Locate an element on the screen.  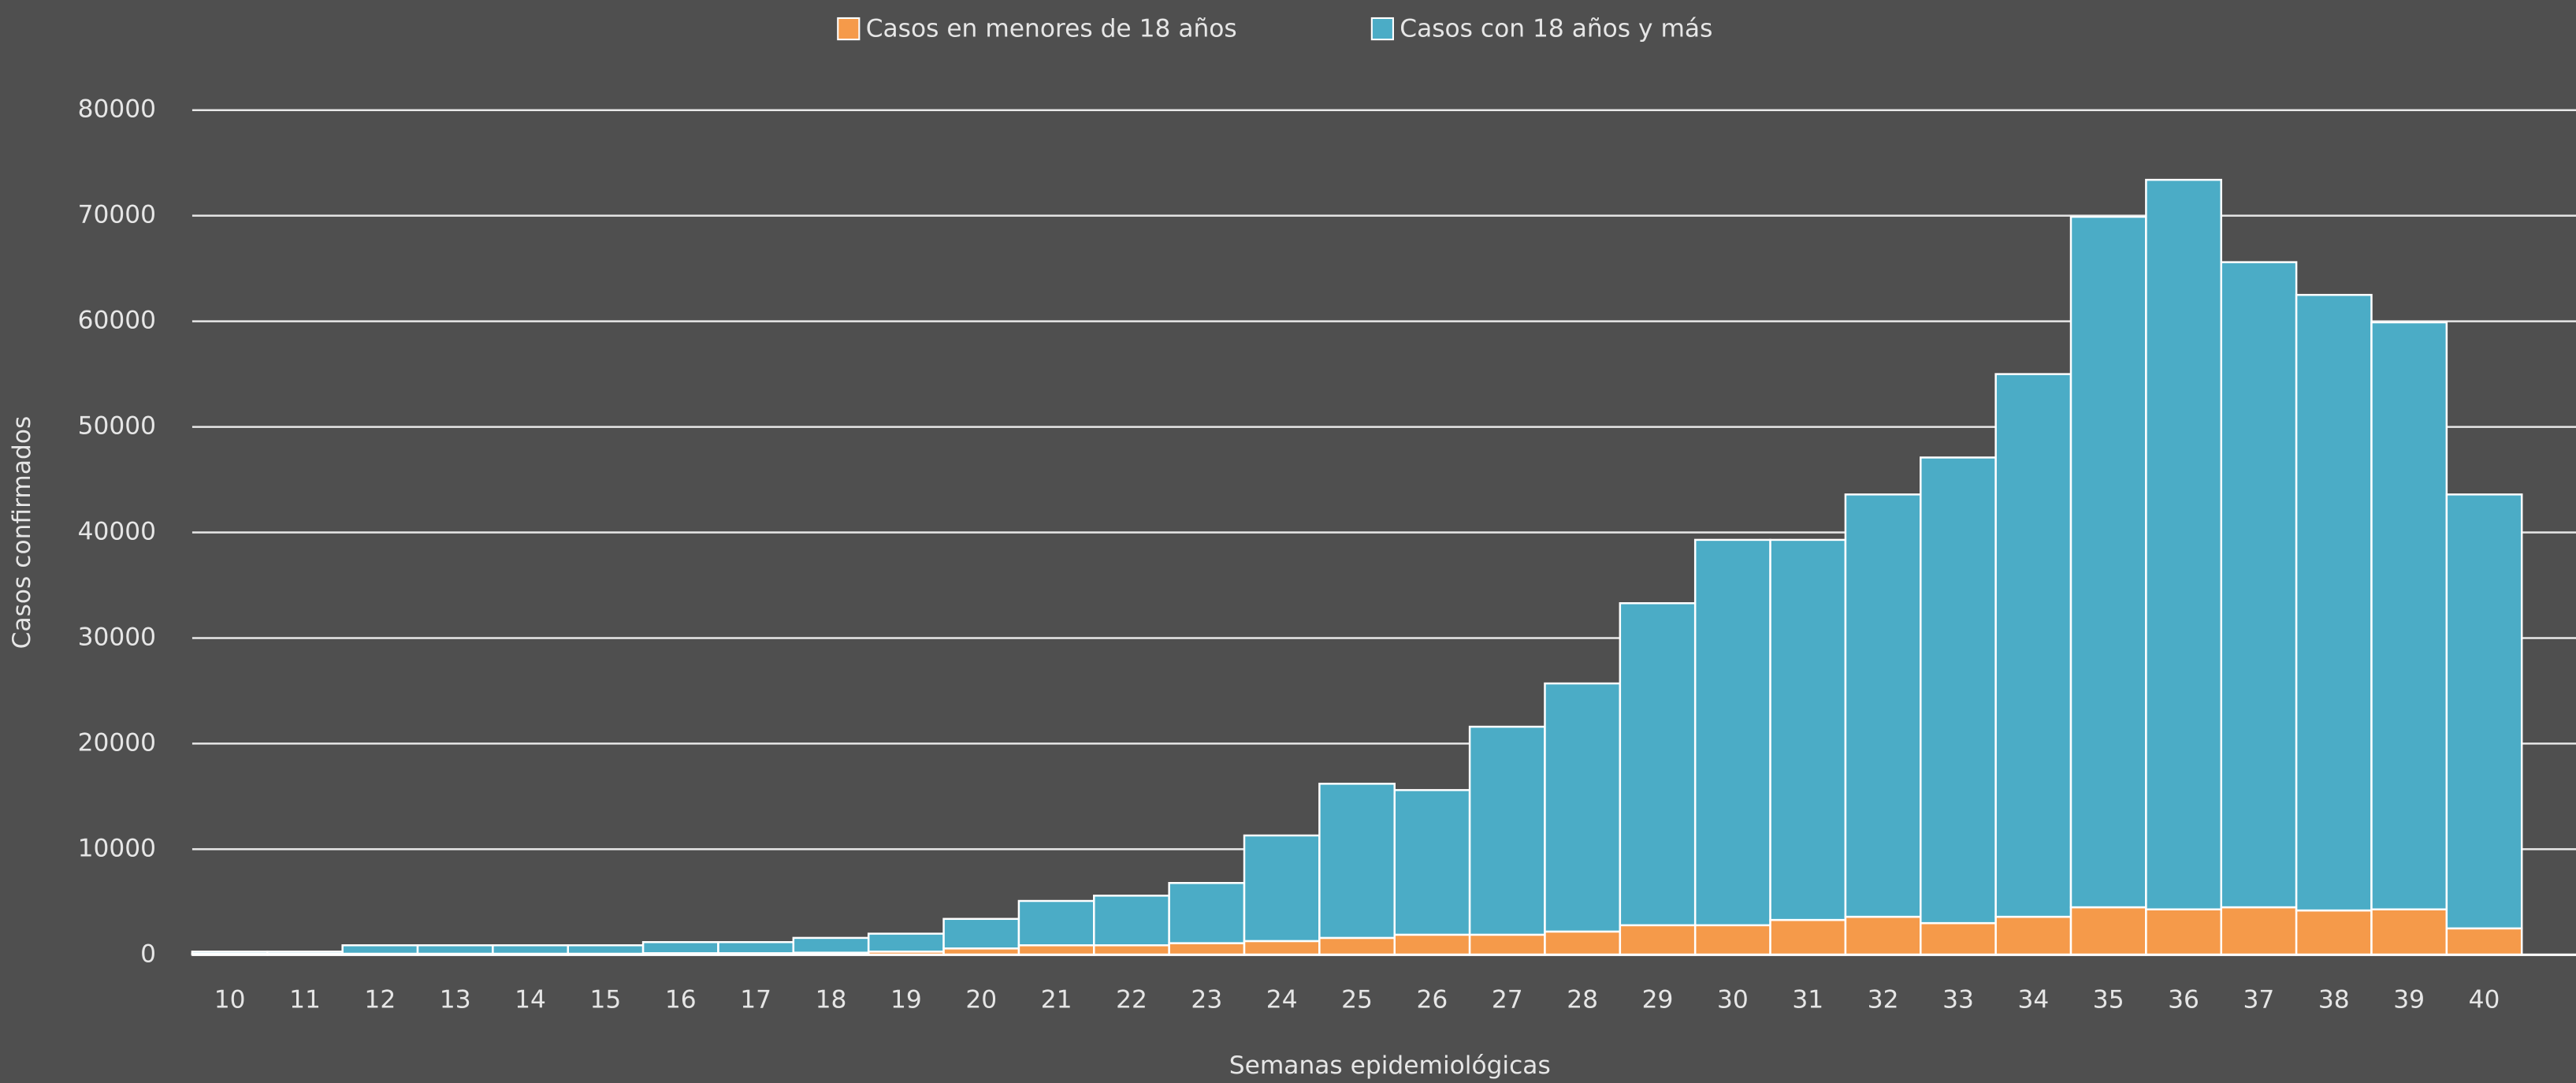
x-tick-label: 36 is located at coordinates (2183, 1000).